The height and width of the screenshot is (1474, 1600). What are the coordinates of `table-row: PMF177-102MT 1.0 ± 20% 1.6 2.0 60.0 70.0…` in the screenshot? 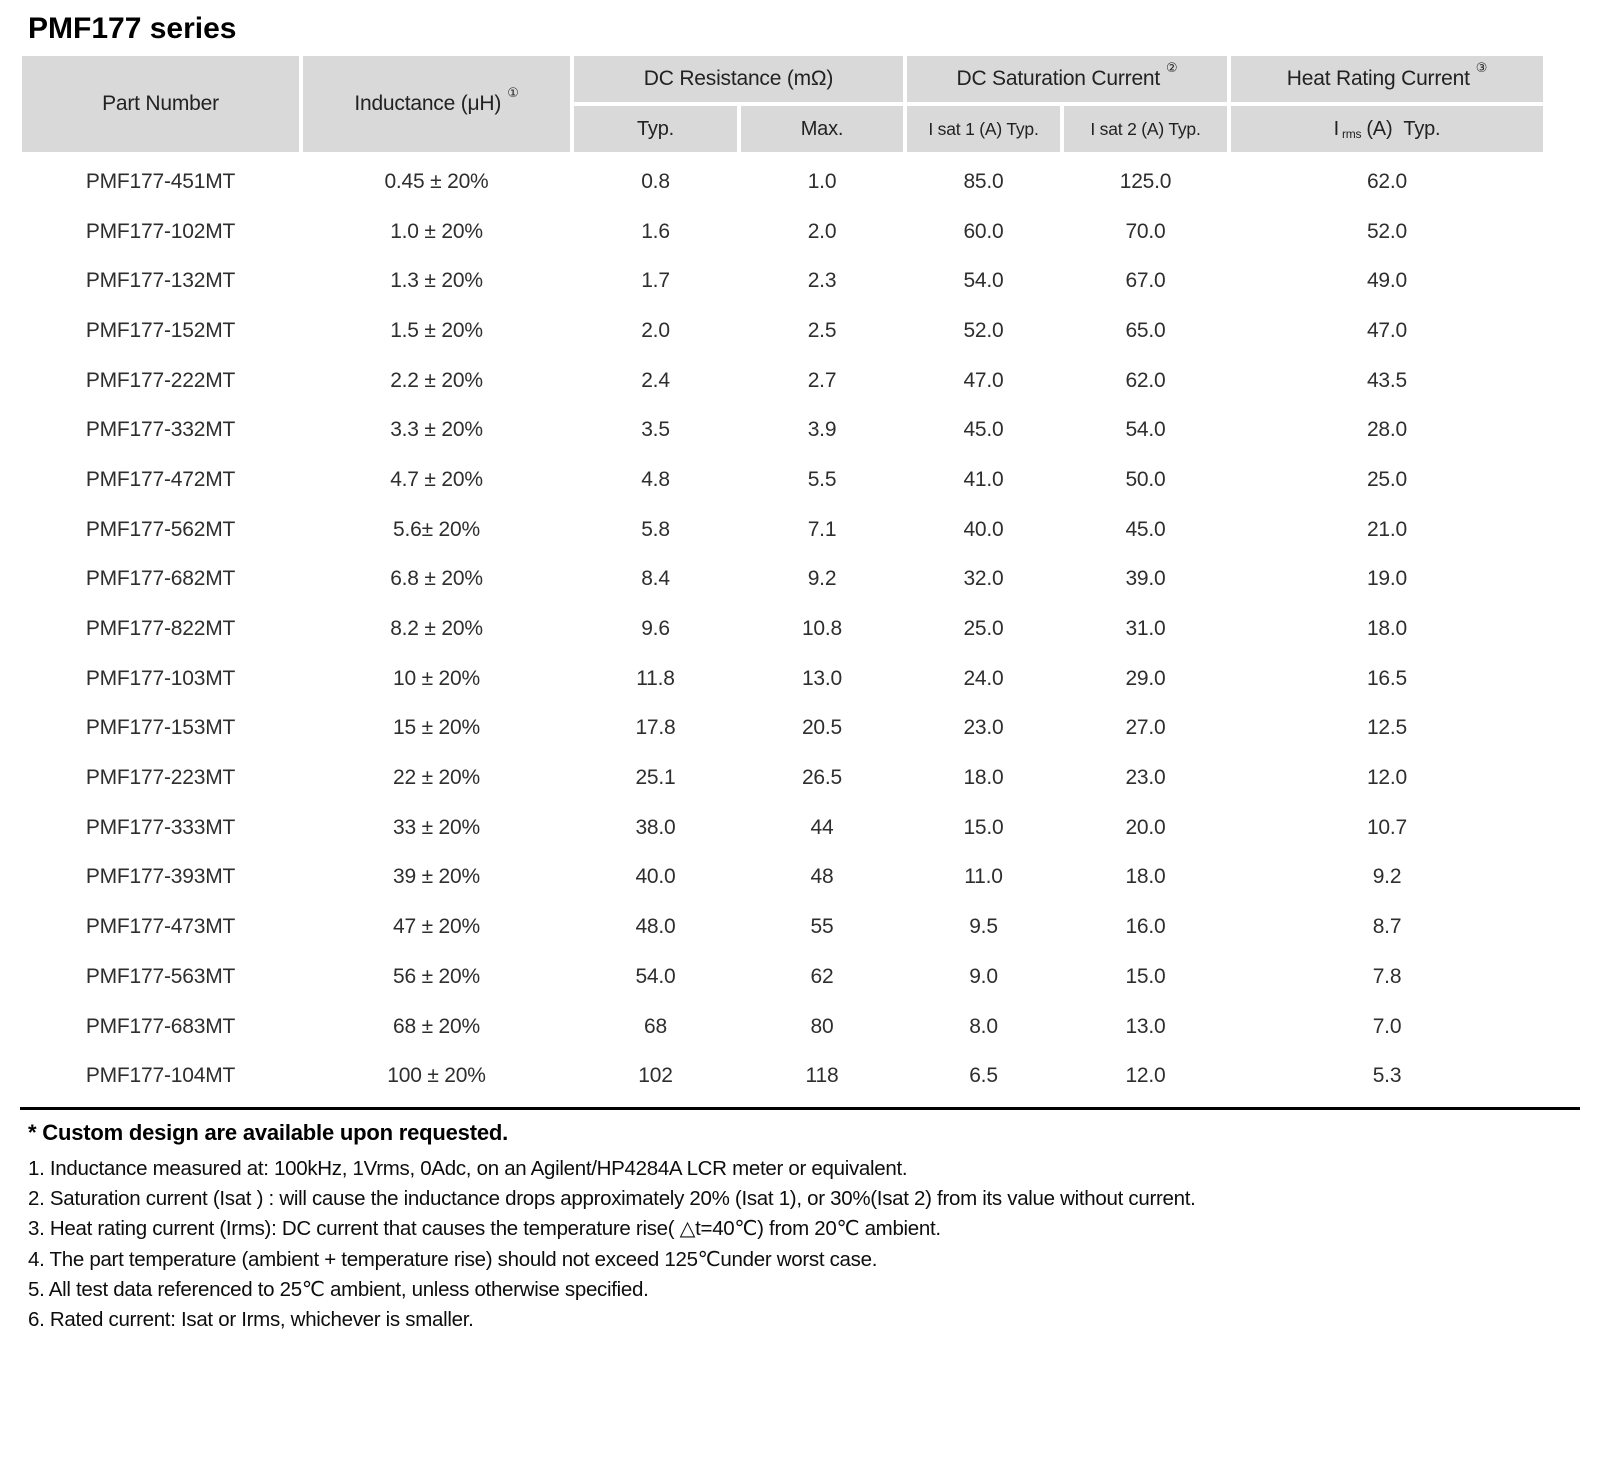 It's located at (782, 232).